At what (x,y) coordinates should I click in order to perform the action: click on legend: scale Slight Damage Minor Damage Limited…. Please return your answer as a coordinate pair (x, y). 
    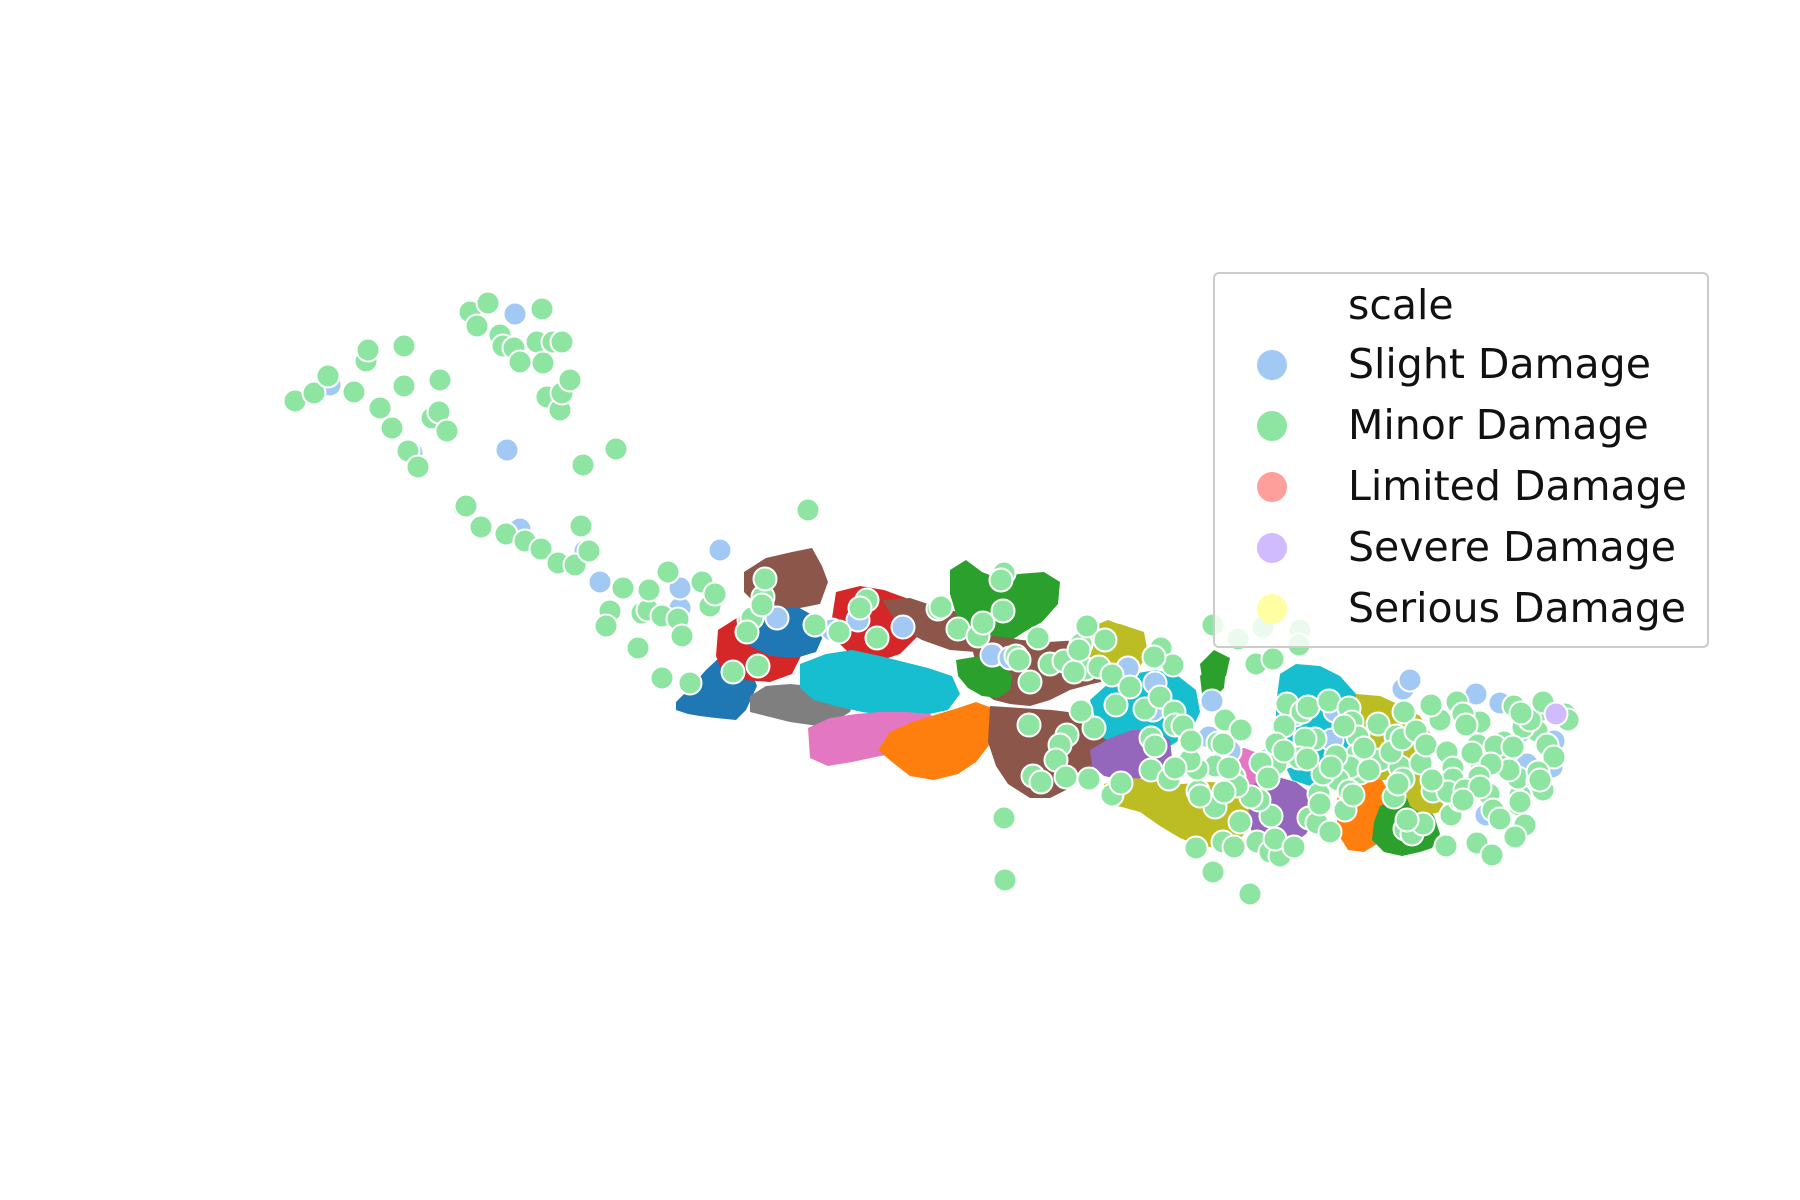
    Looking at the image, I should click on (1461, 460).